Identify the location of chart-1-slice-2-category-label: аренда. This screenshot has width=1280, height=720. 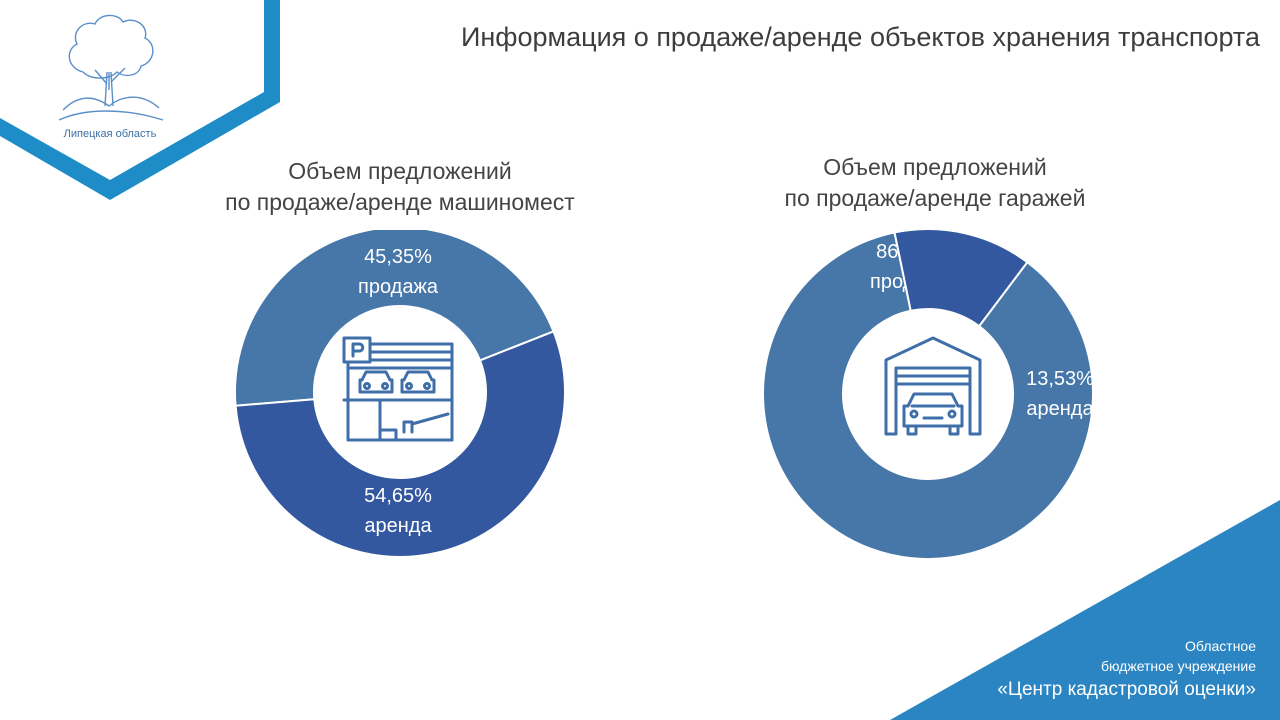
(398, 526).